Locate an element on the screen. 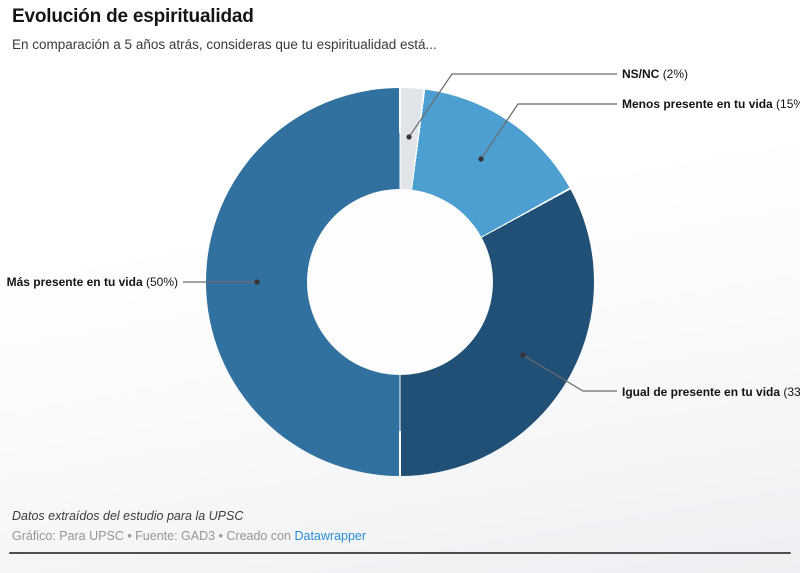 Image resolution: width=800 pixels, height=573 pixels. slice-label-pct: (15%) is located at coordinates (788, 104).